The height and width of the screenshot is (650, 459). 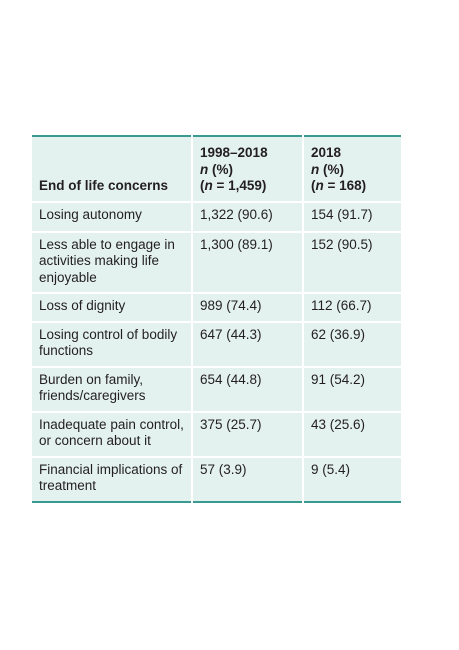 I want to click on table-row: Losing autonomy 1,322 (90.6) 154 (91.7), so click(x=216, y=217).